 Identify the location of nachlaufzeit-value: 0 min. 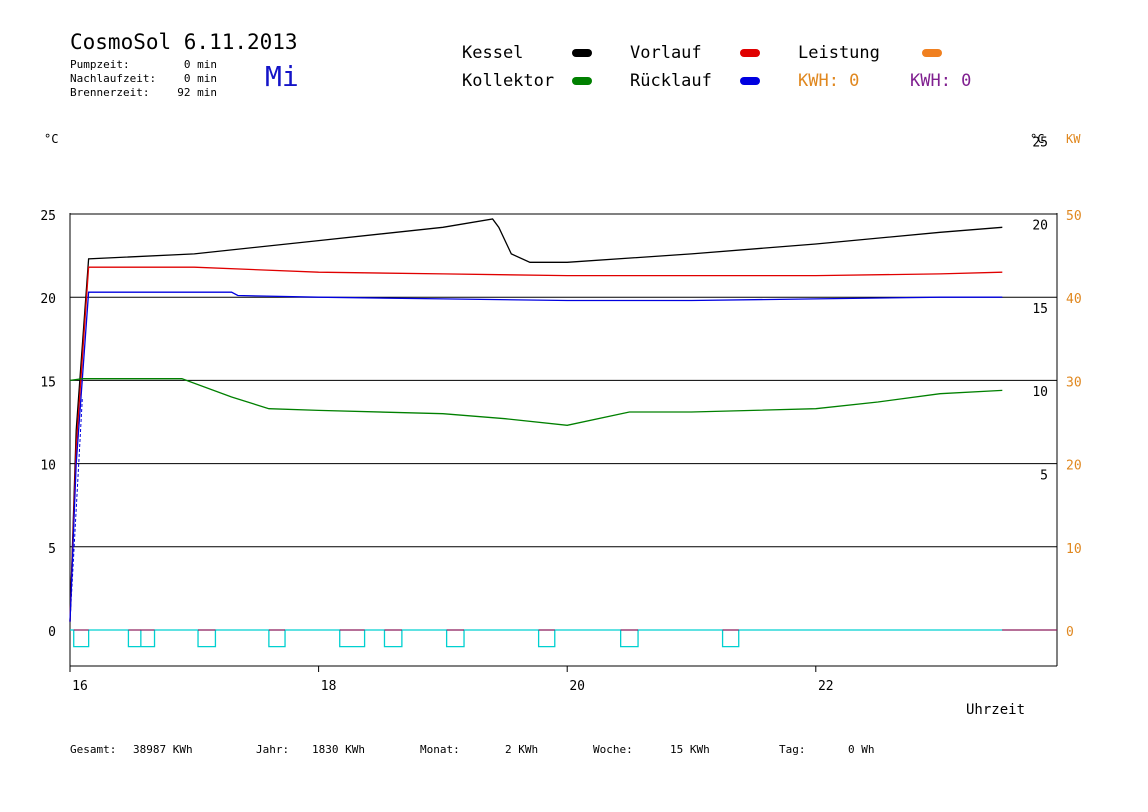
(200, 78).